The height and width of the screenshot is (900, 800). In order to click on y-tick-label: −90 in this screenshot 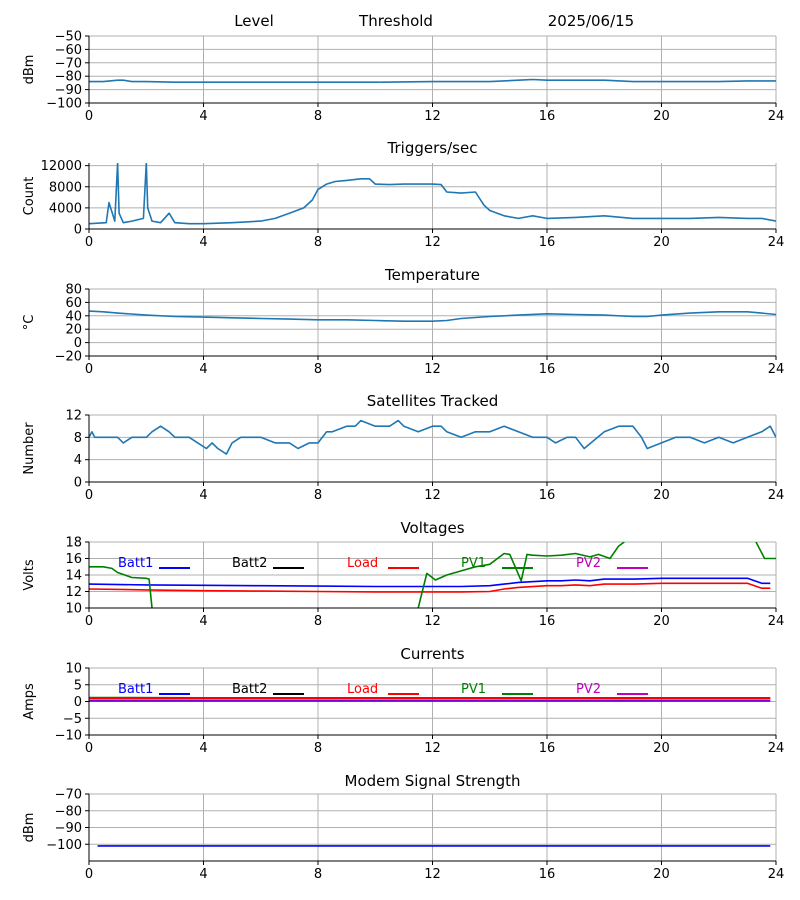, I will do `click(68, 828)`.